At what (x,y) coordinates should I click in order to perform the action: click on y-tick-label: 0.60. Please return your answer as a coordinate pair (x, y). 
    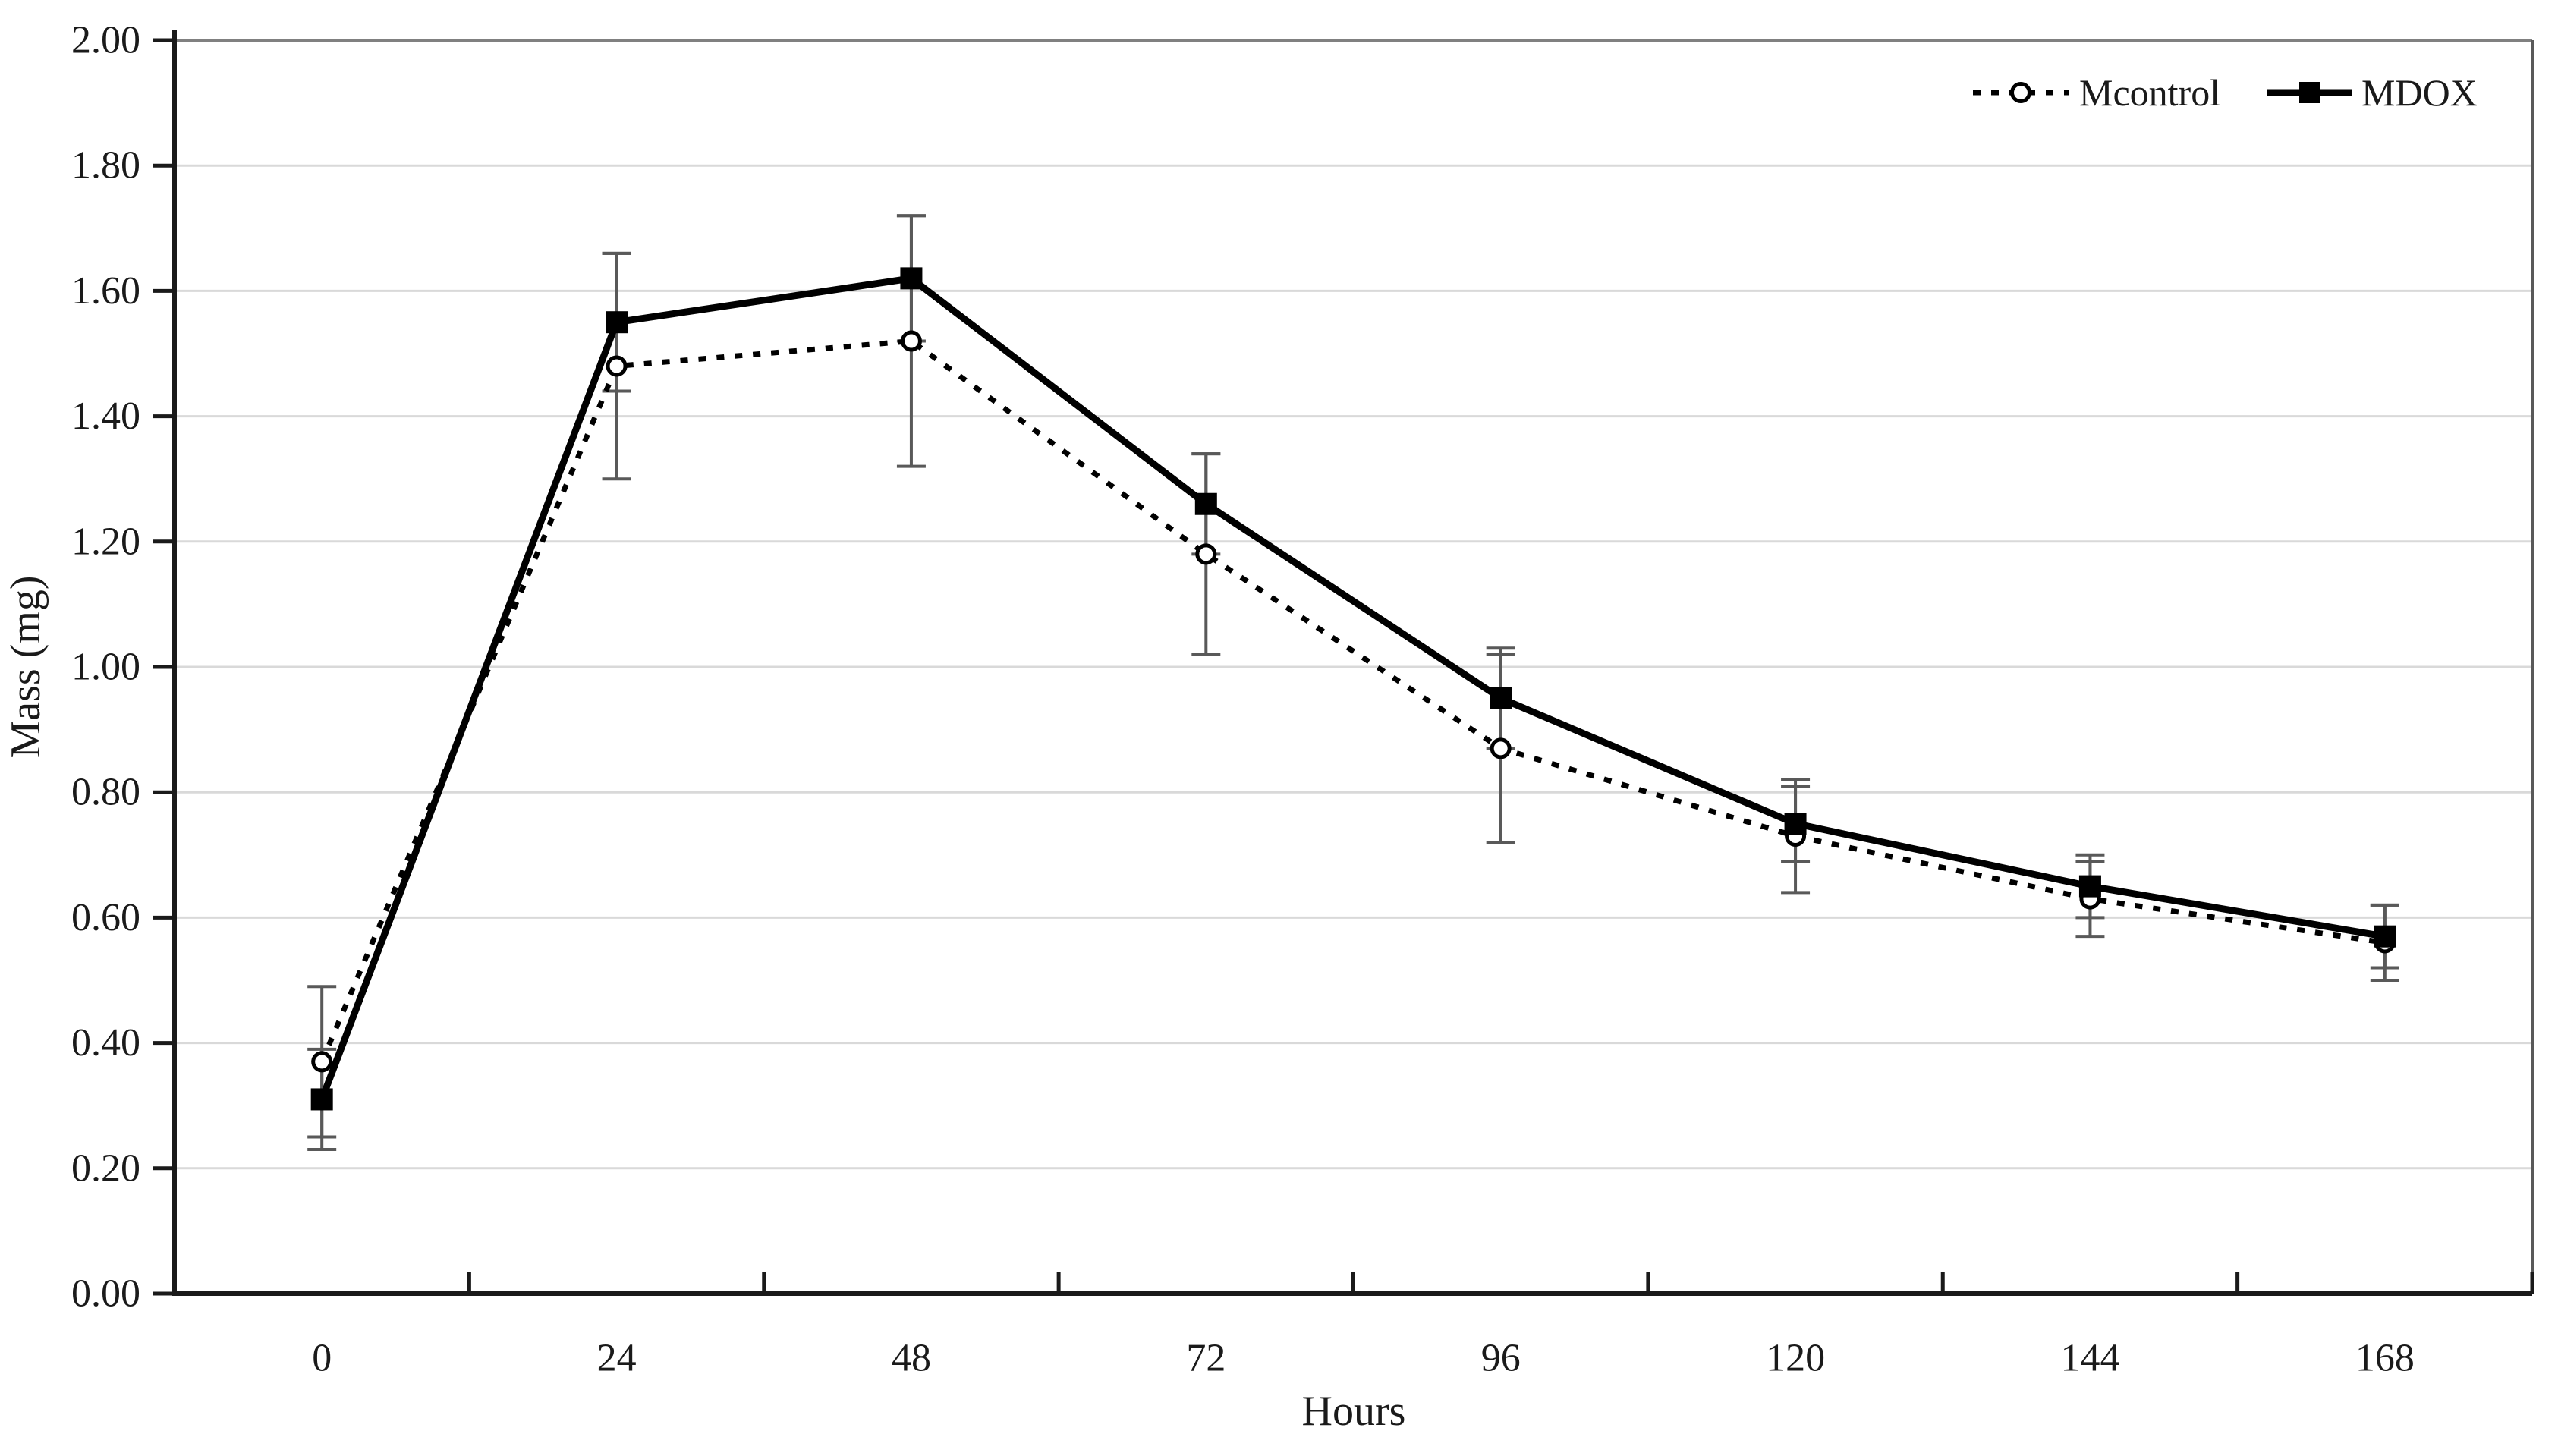
    Looking at the image, I should click on (106, 918).